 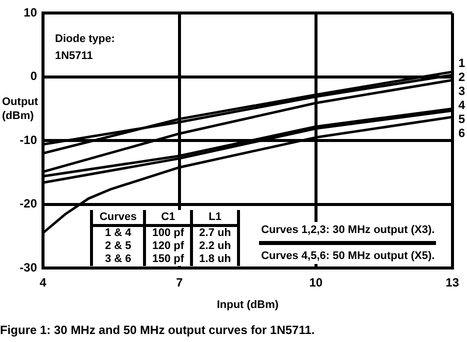 What do you see at coordinates (118, 218) in the screenshot?
I see `annotation: Curves` at bounding box center [118, 218].